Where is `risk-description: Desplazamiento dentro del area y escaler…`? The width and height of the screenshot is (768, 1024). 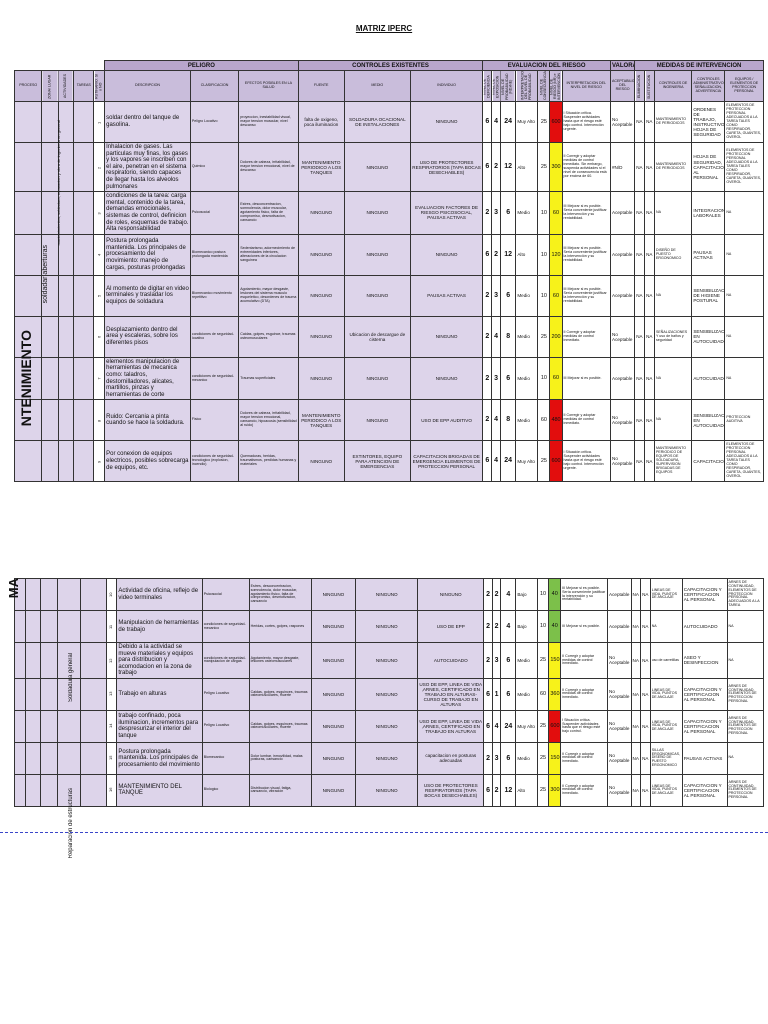
risk-description: Desplazamiento dentro del area y escaler… is located at coordinates (147, 336).